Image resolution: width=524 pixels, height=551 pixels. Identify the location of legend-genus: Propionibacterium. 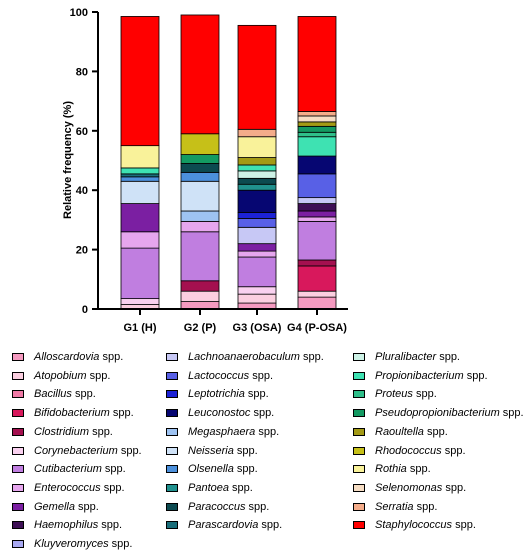
(419, 375).